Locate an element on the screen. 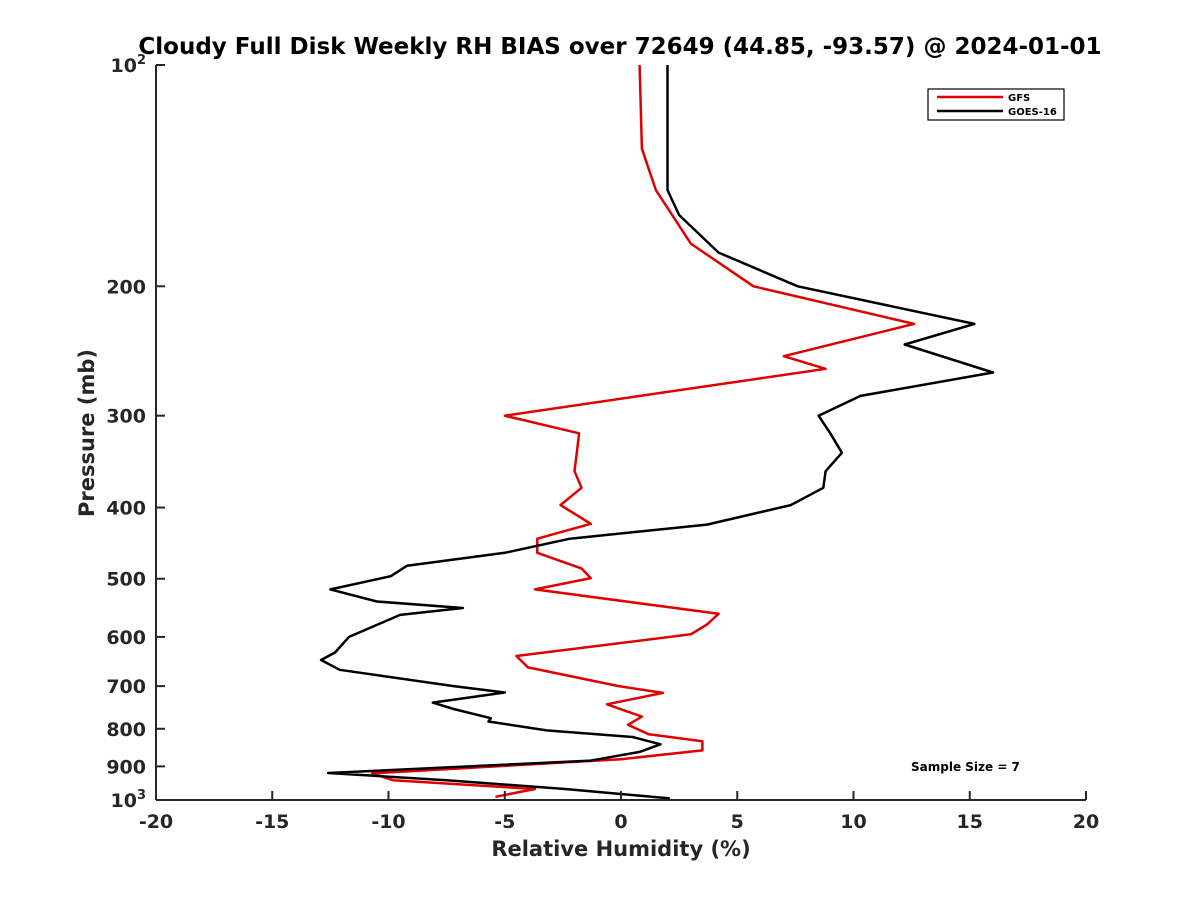 This screenshot has width=1200, height=900. y-tick-label: 800 is located at coordinates (126, 730).